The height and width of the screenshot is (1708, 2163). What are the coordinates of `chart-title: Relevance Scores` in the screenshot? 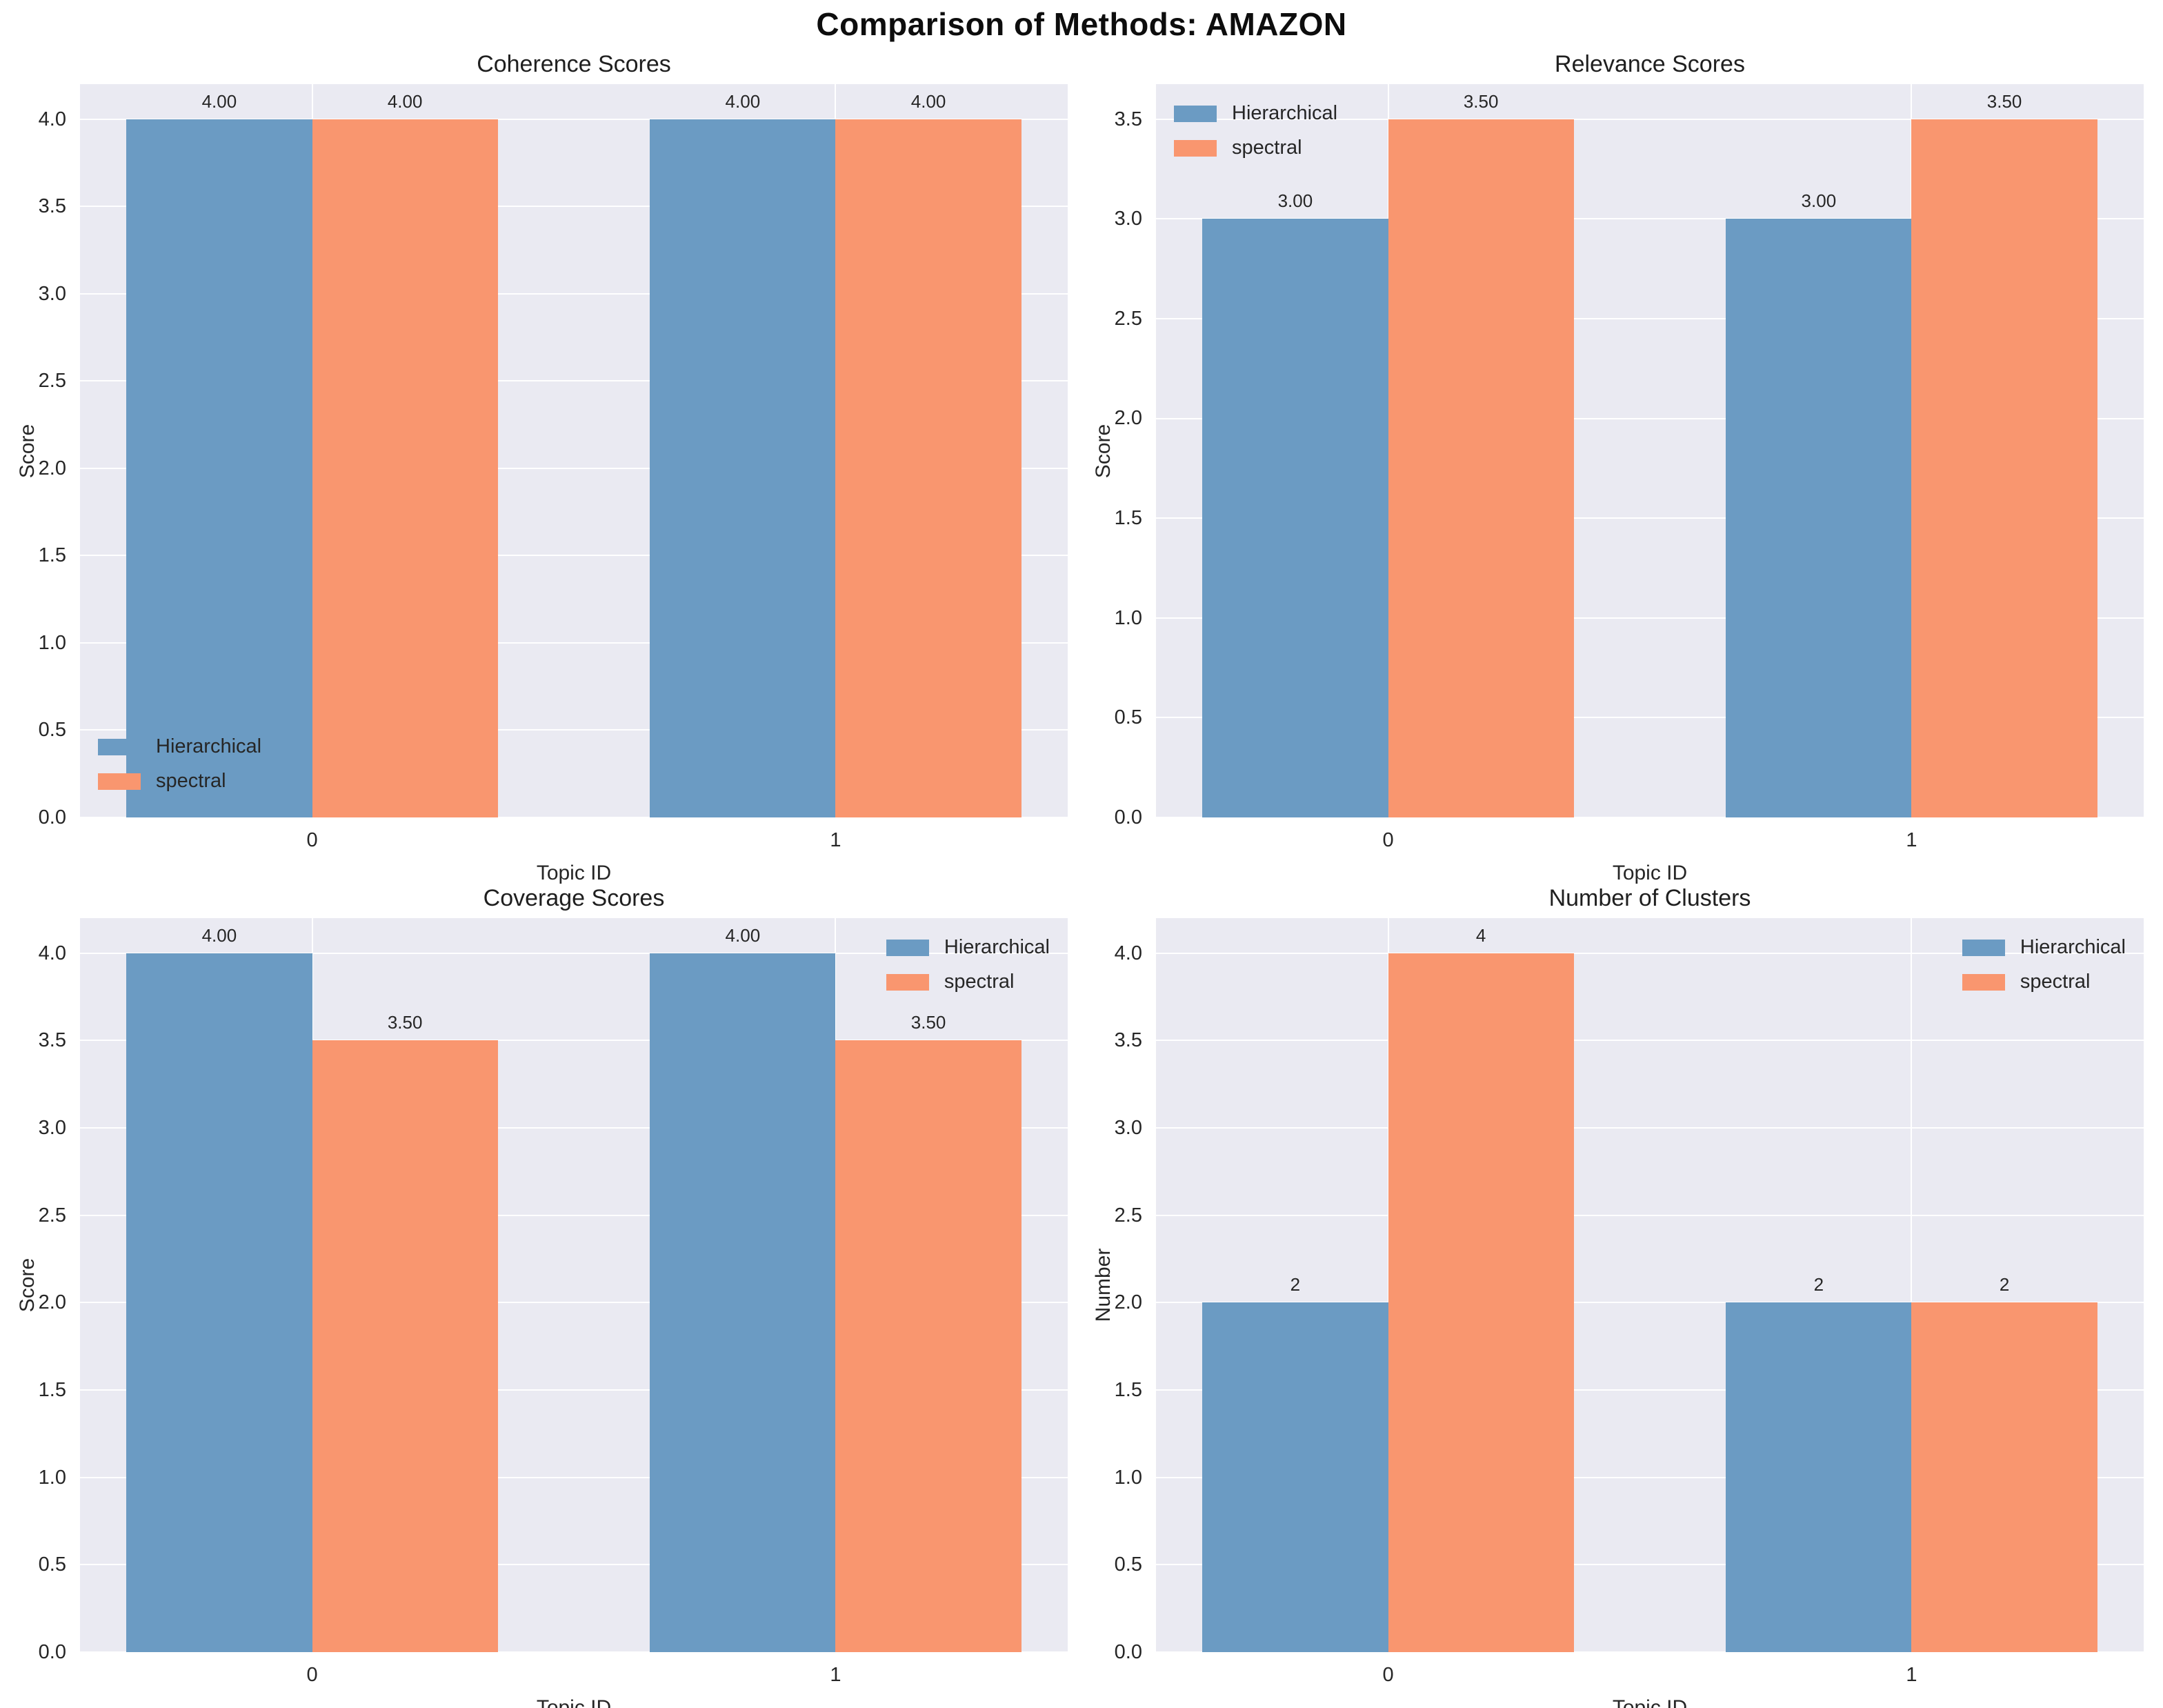 It's located at (1650, 64).